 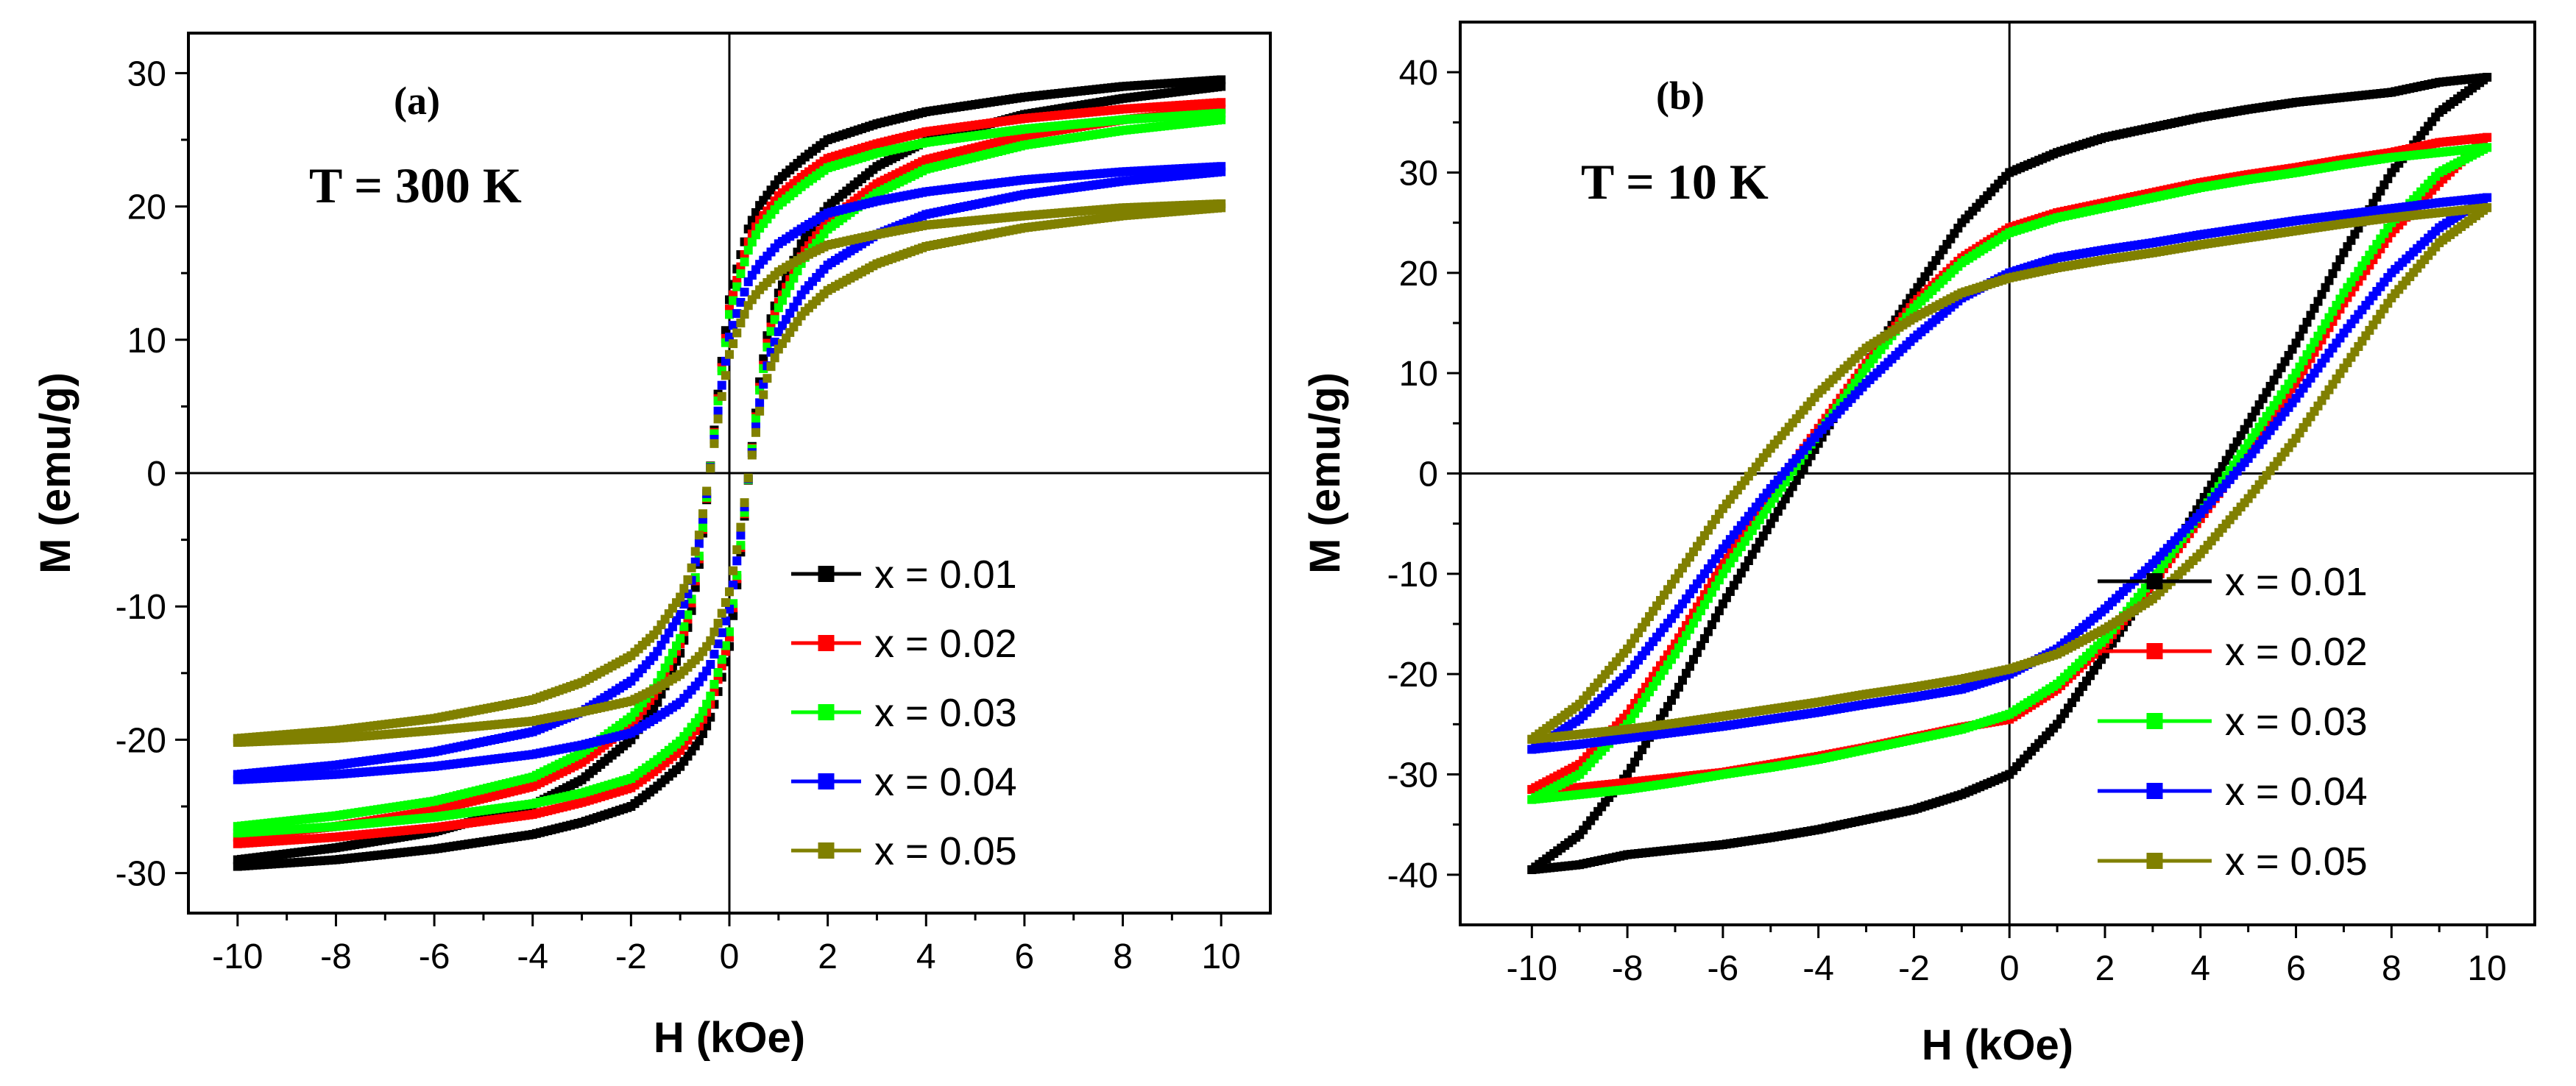 What do you see at coordinates (1723, 968) in the screenshot?
I see `x-tick-label-b-2: -6` at bounding box center [1723, 968].